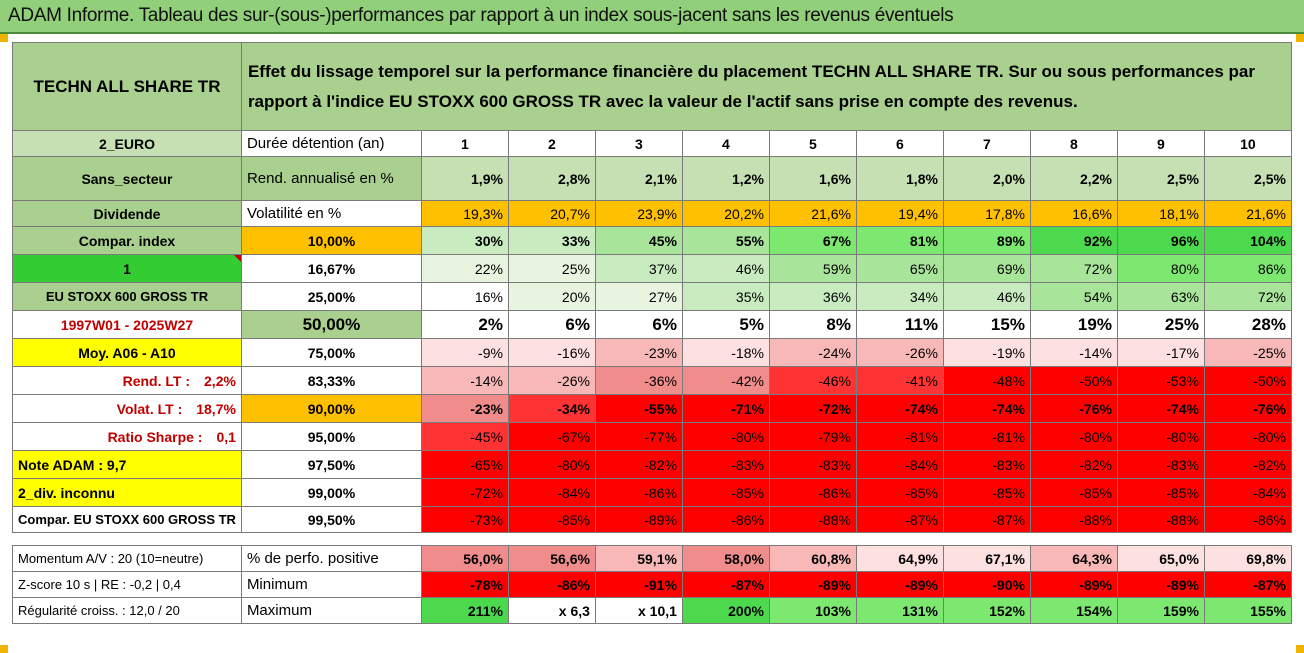 This screenshot has height=653, width=1304. What do you see at coordinates (638, 324) in the screenshot?
I see `value-cell: 6%` at bounding box center [638, 324].